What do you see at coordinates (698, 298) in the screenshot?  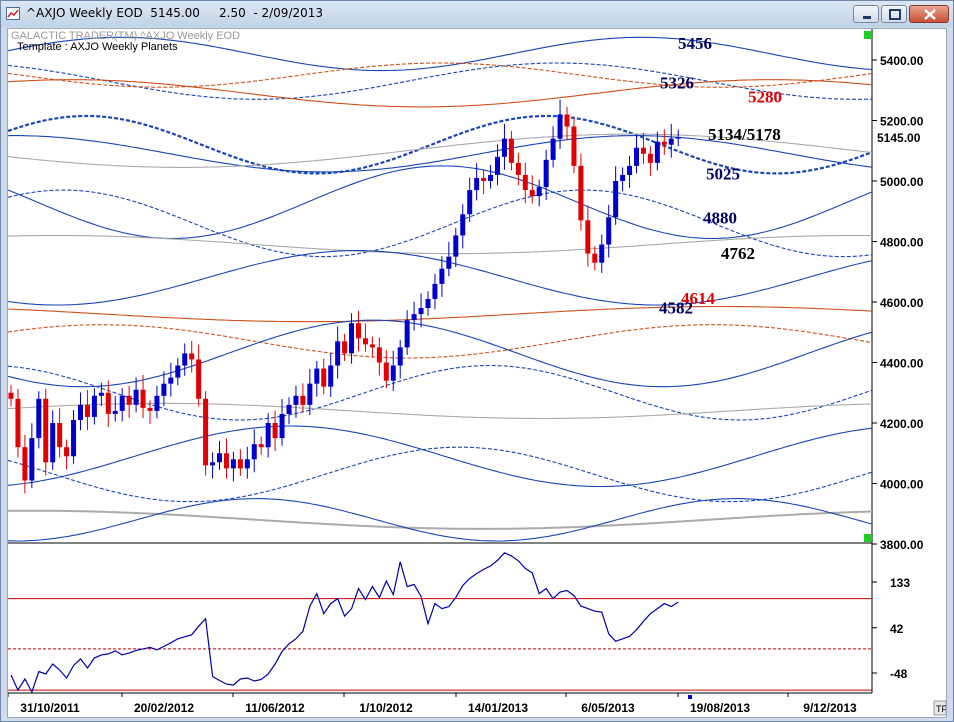 I see `level-label: 4614` at bounding box center [698, 298].